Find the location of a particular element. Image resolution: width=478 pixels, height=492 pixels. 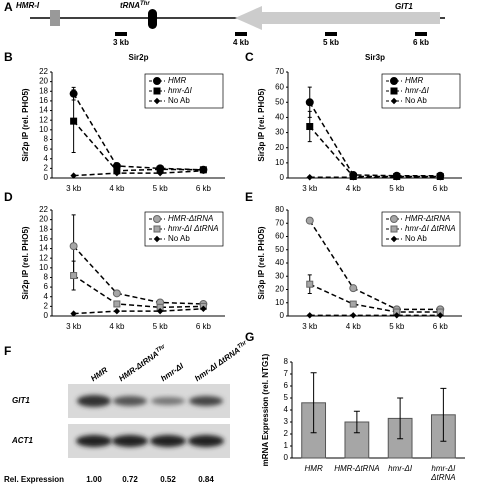

legend-label: No Ab is located at coordinates (179, 238).